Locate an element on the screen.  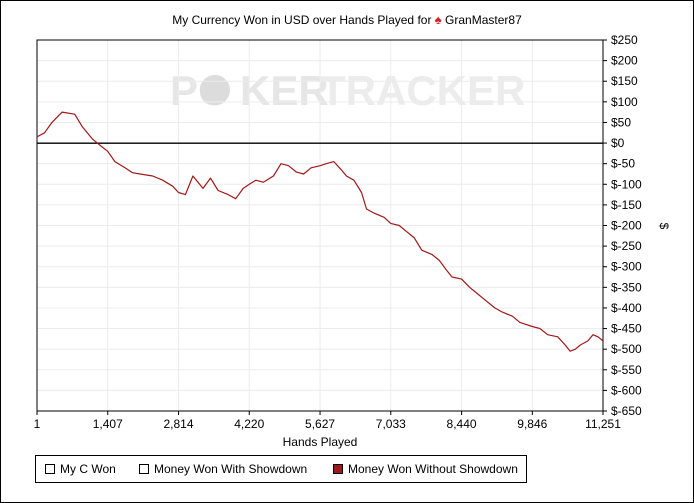
y-tick-label: $-650 is located at coordinates (626, 411).